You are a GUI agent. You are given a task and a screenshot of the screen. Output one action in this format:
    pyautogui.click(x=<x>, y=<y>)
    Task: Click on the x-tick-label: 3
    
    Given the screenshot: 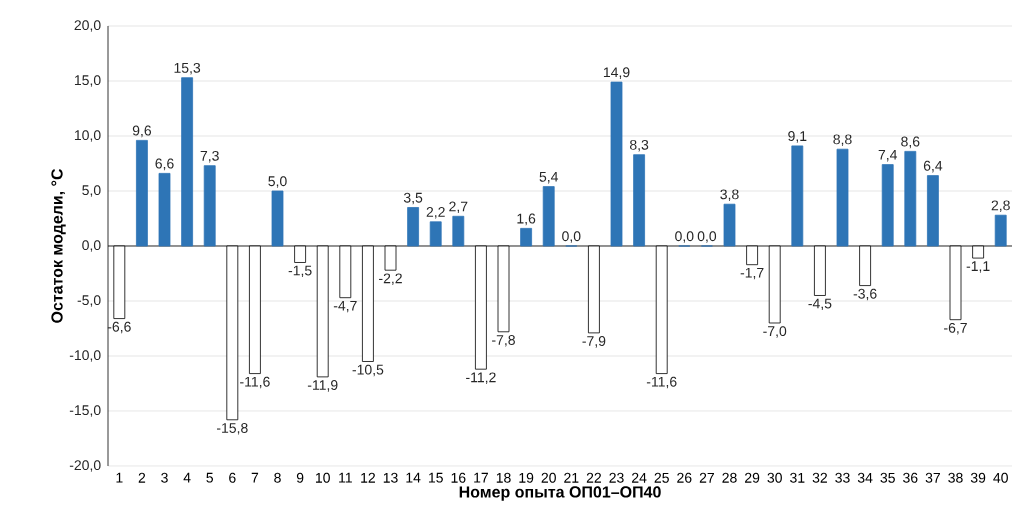 What is the action you would take?
    pyautogui.click(x=164, y=477)
    